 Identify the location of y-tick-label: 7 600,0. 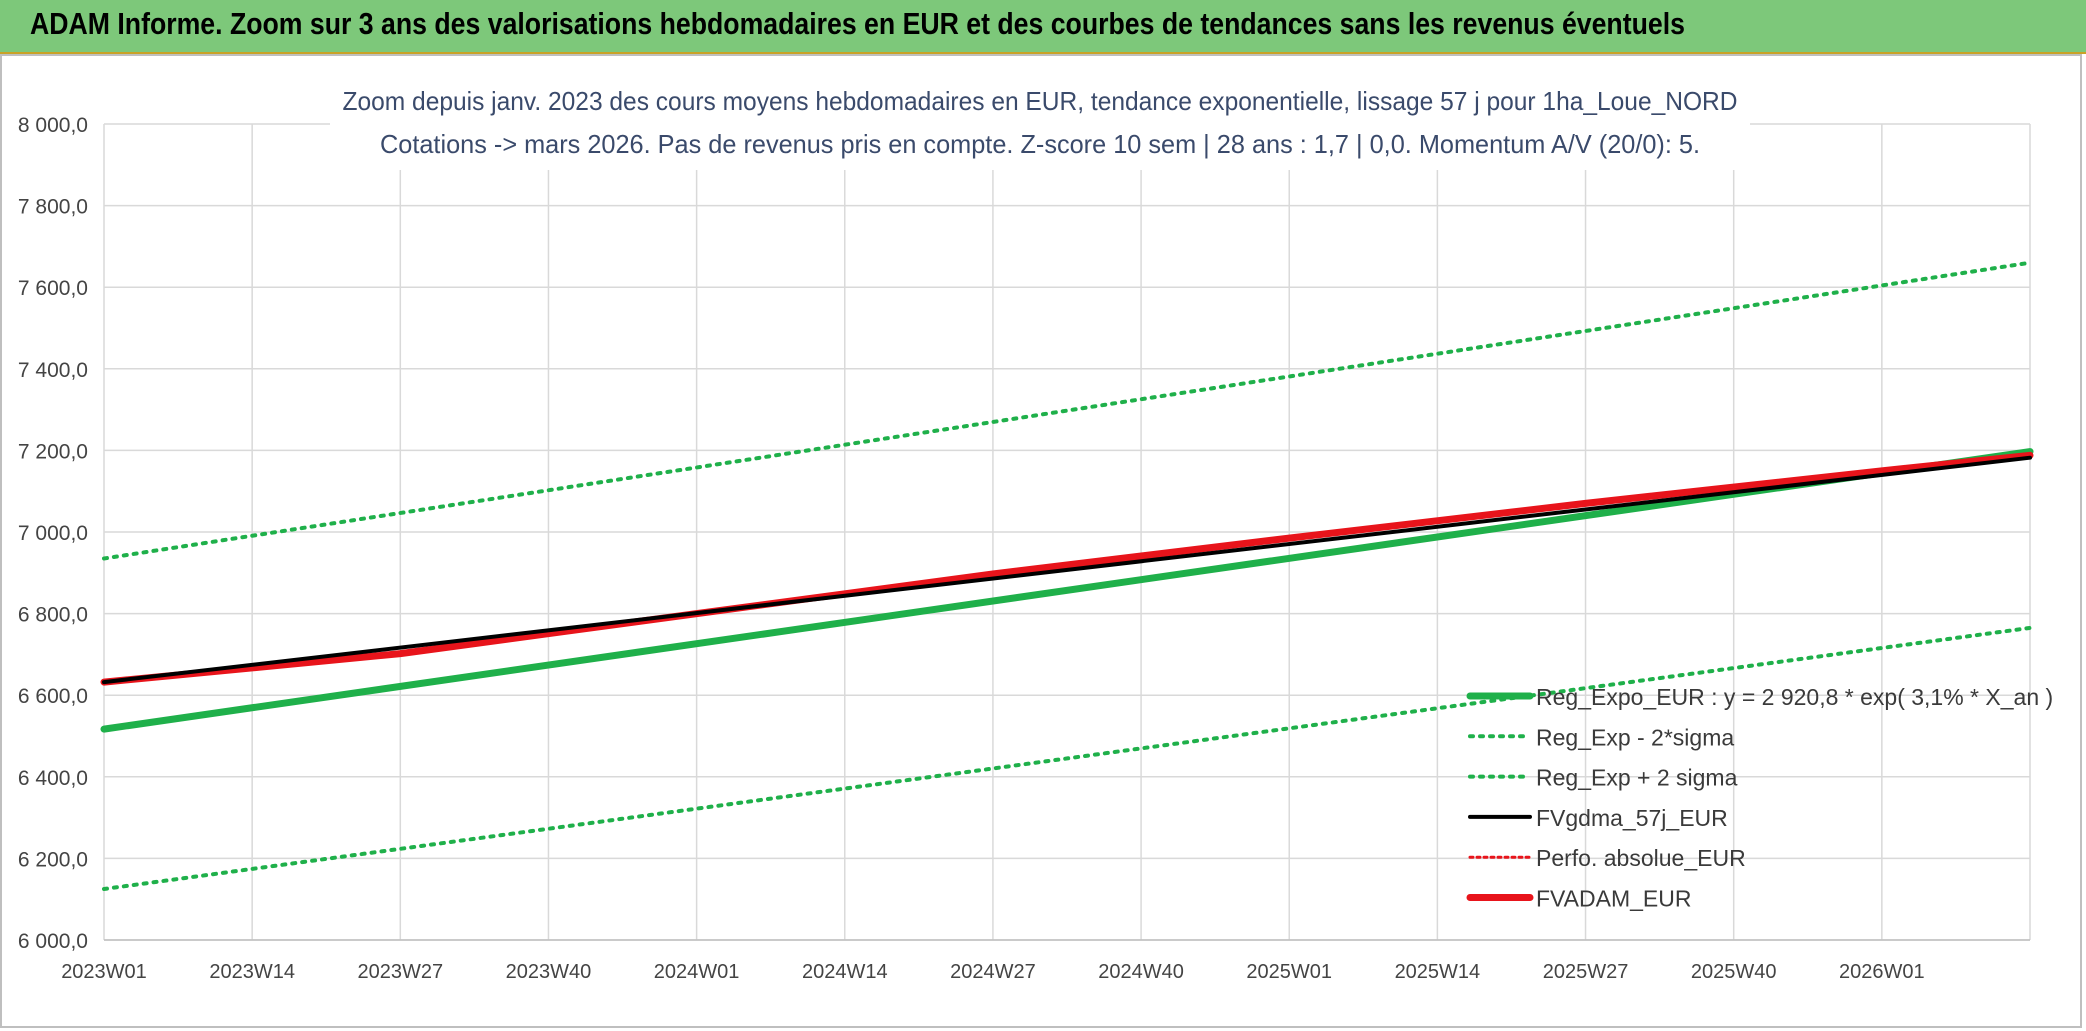
(53, 288).